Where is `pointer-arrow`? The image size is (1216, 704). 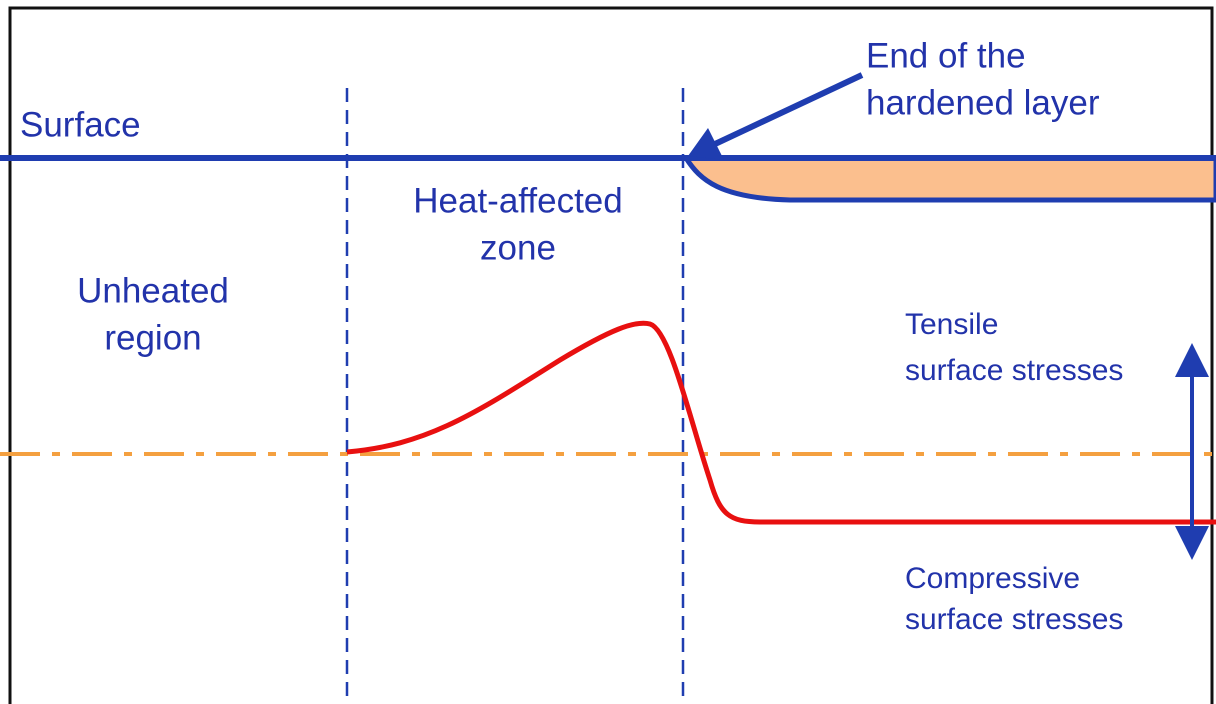
pointer-arrow is located at coordinates (788, 109).